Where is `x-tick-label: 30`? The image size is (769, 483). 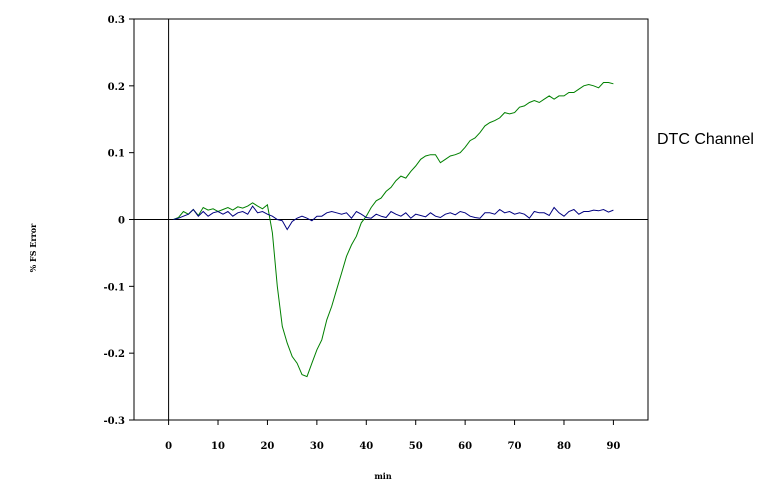
x-tick-label: 30 is located at coordinates (317, 446).